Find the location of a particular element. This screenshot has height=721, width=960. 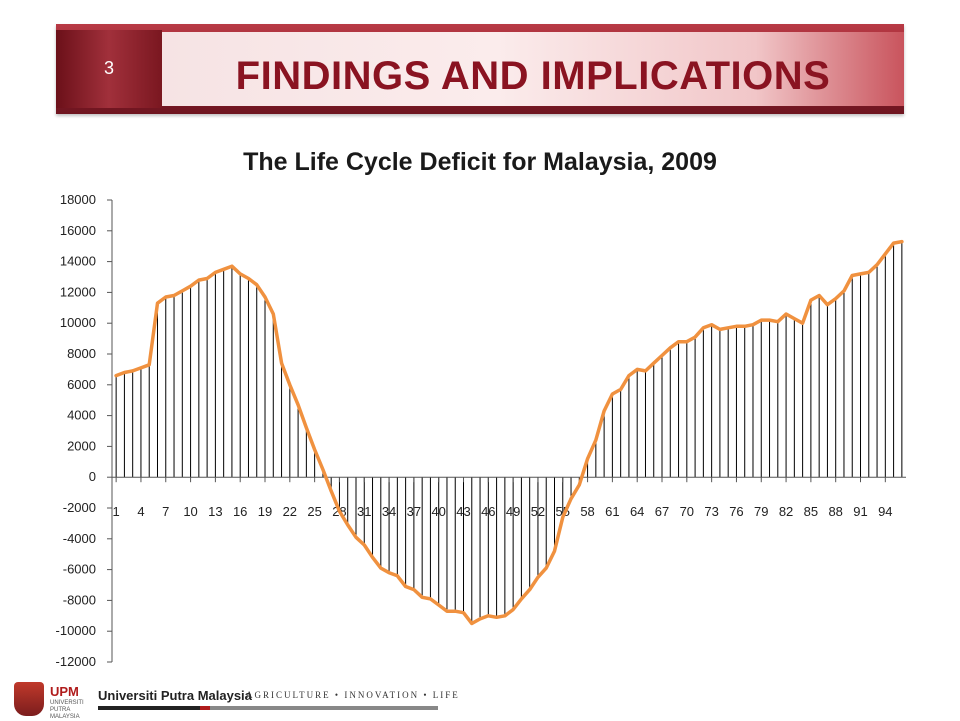

x-tick-label: 19 is located at coordinates (265, 511).